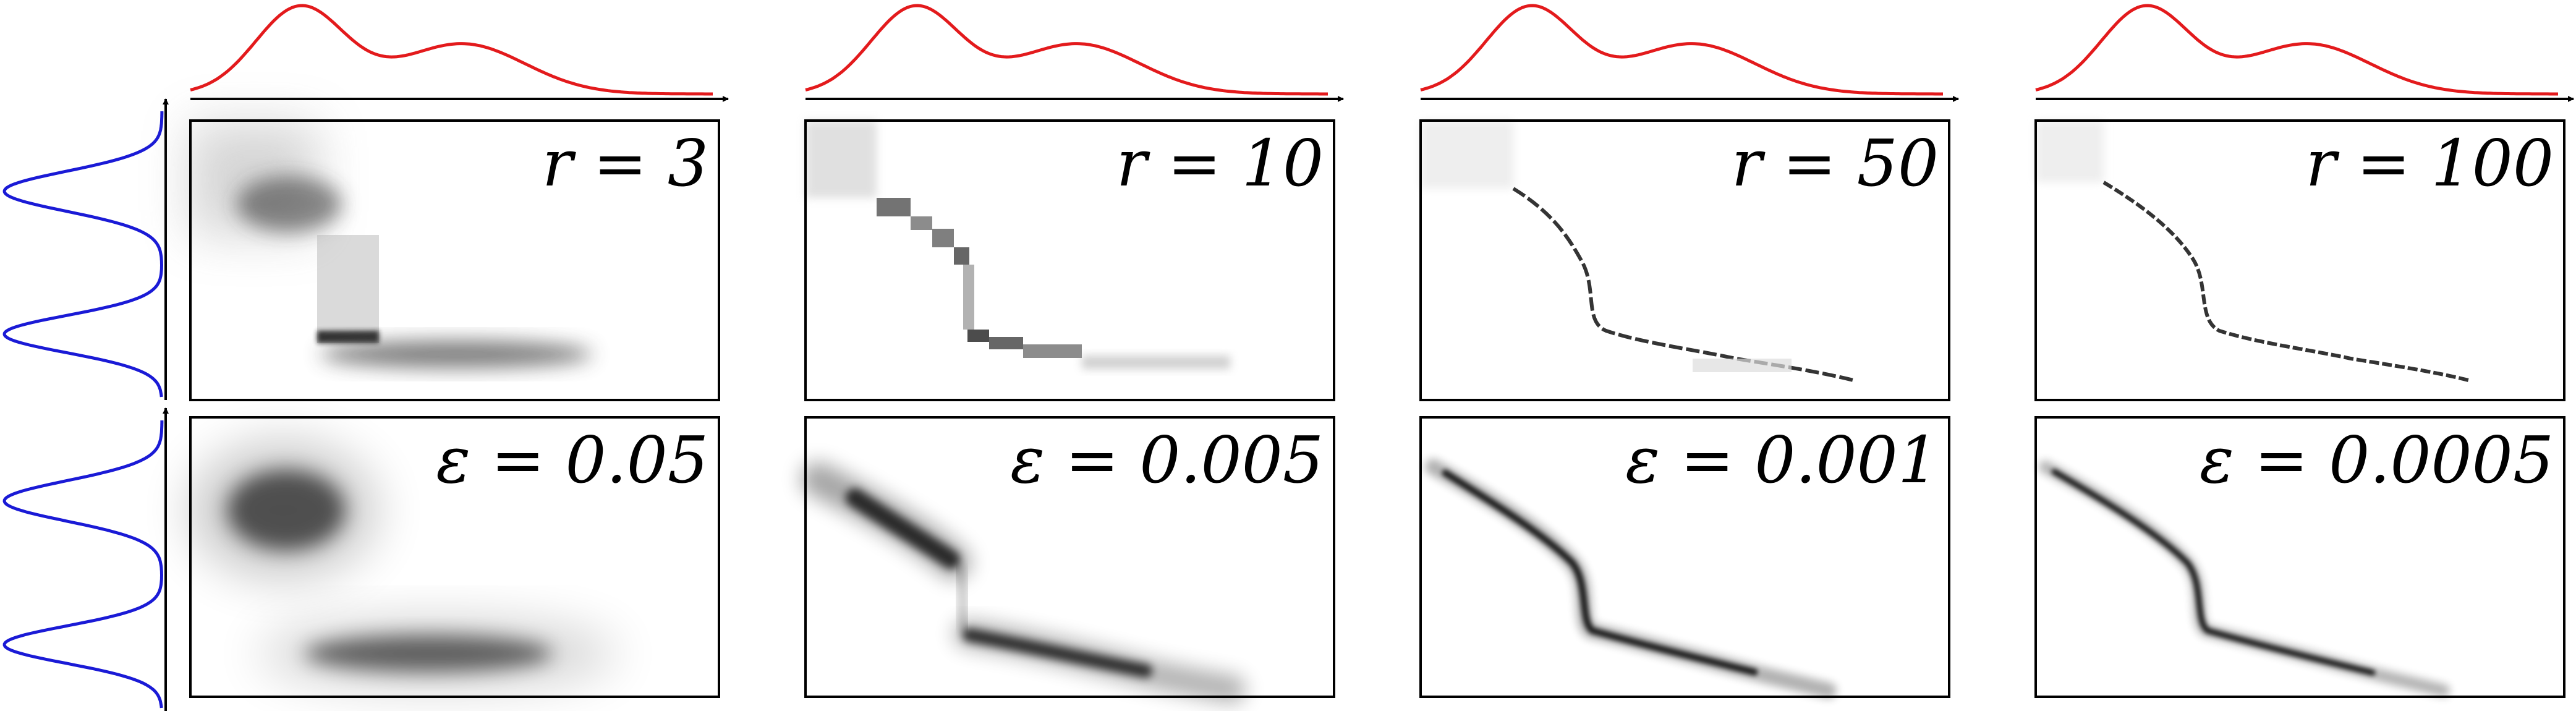 The image size is (2576, 711). I want to click on target-marginals, so click(85, 405).